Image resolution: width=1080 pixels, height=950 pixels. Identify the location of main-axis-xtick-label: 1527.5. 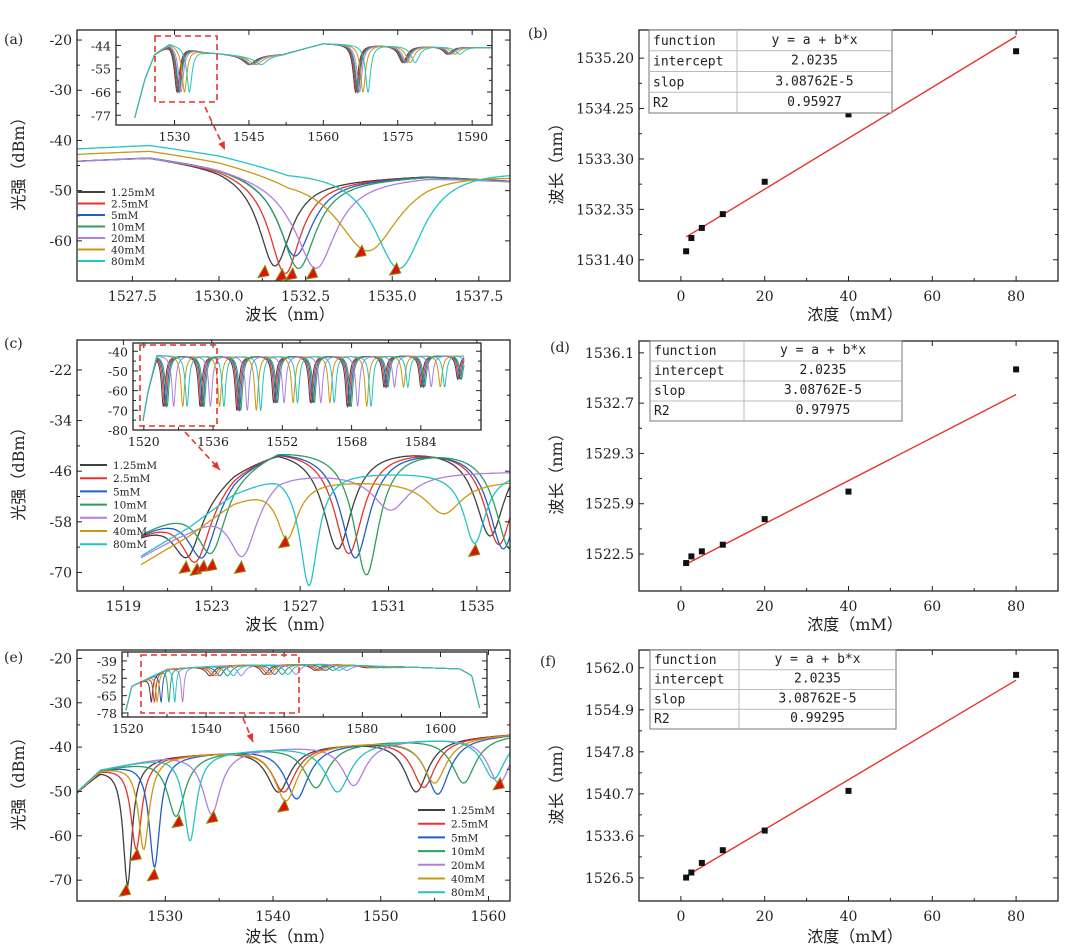
(132, 297).